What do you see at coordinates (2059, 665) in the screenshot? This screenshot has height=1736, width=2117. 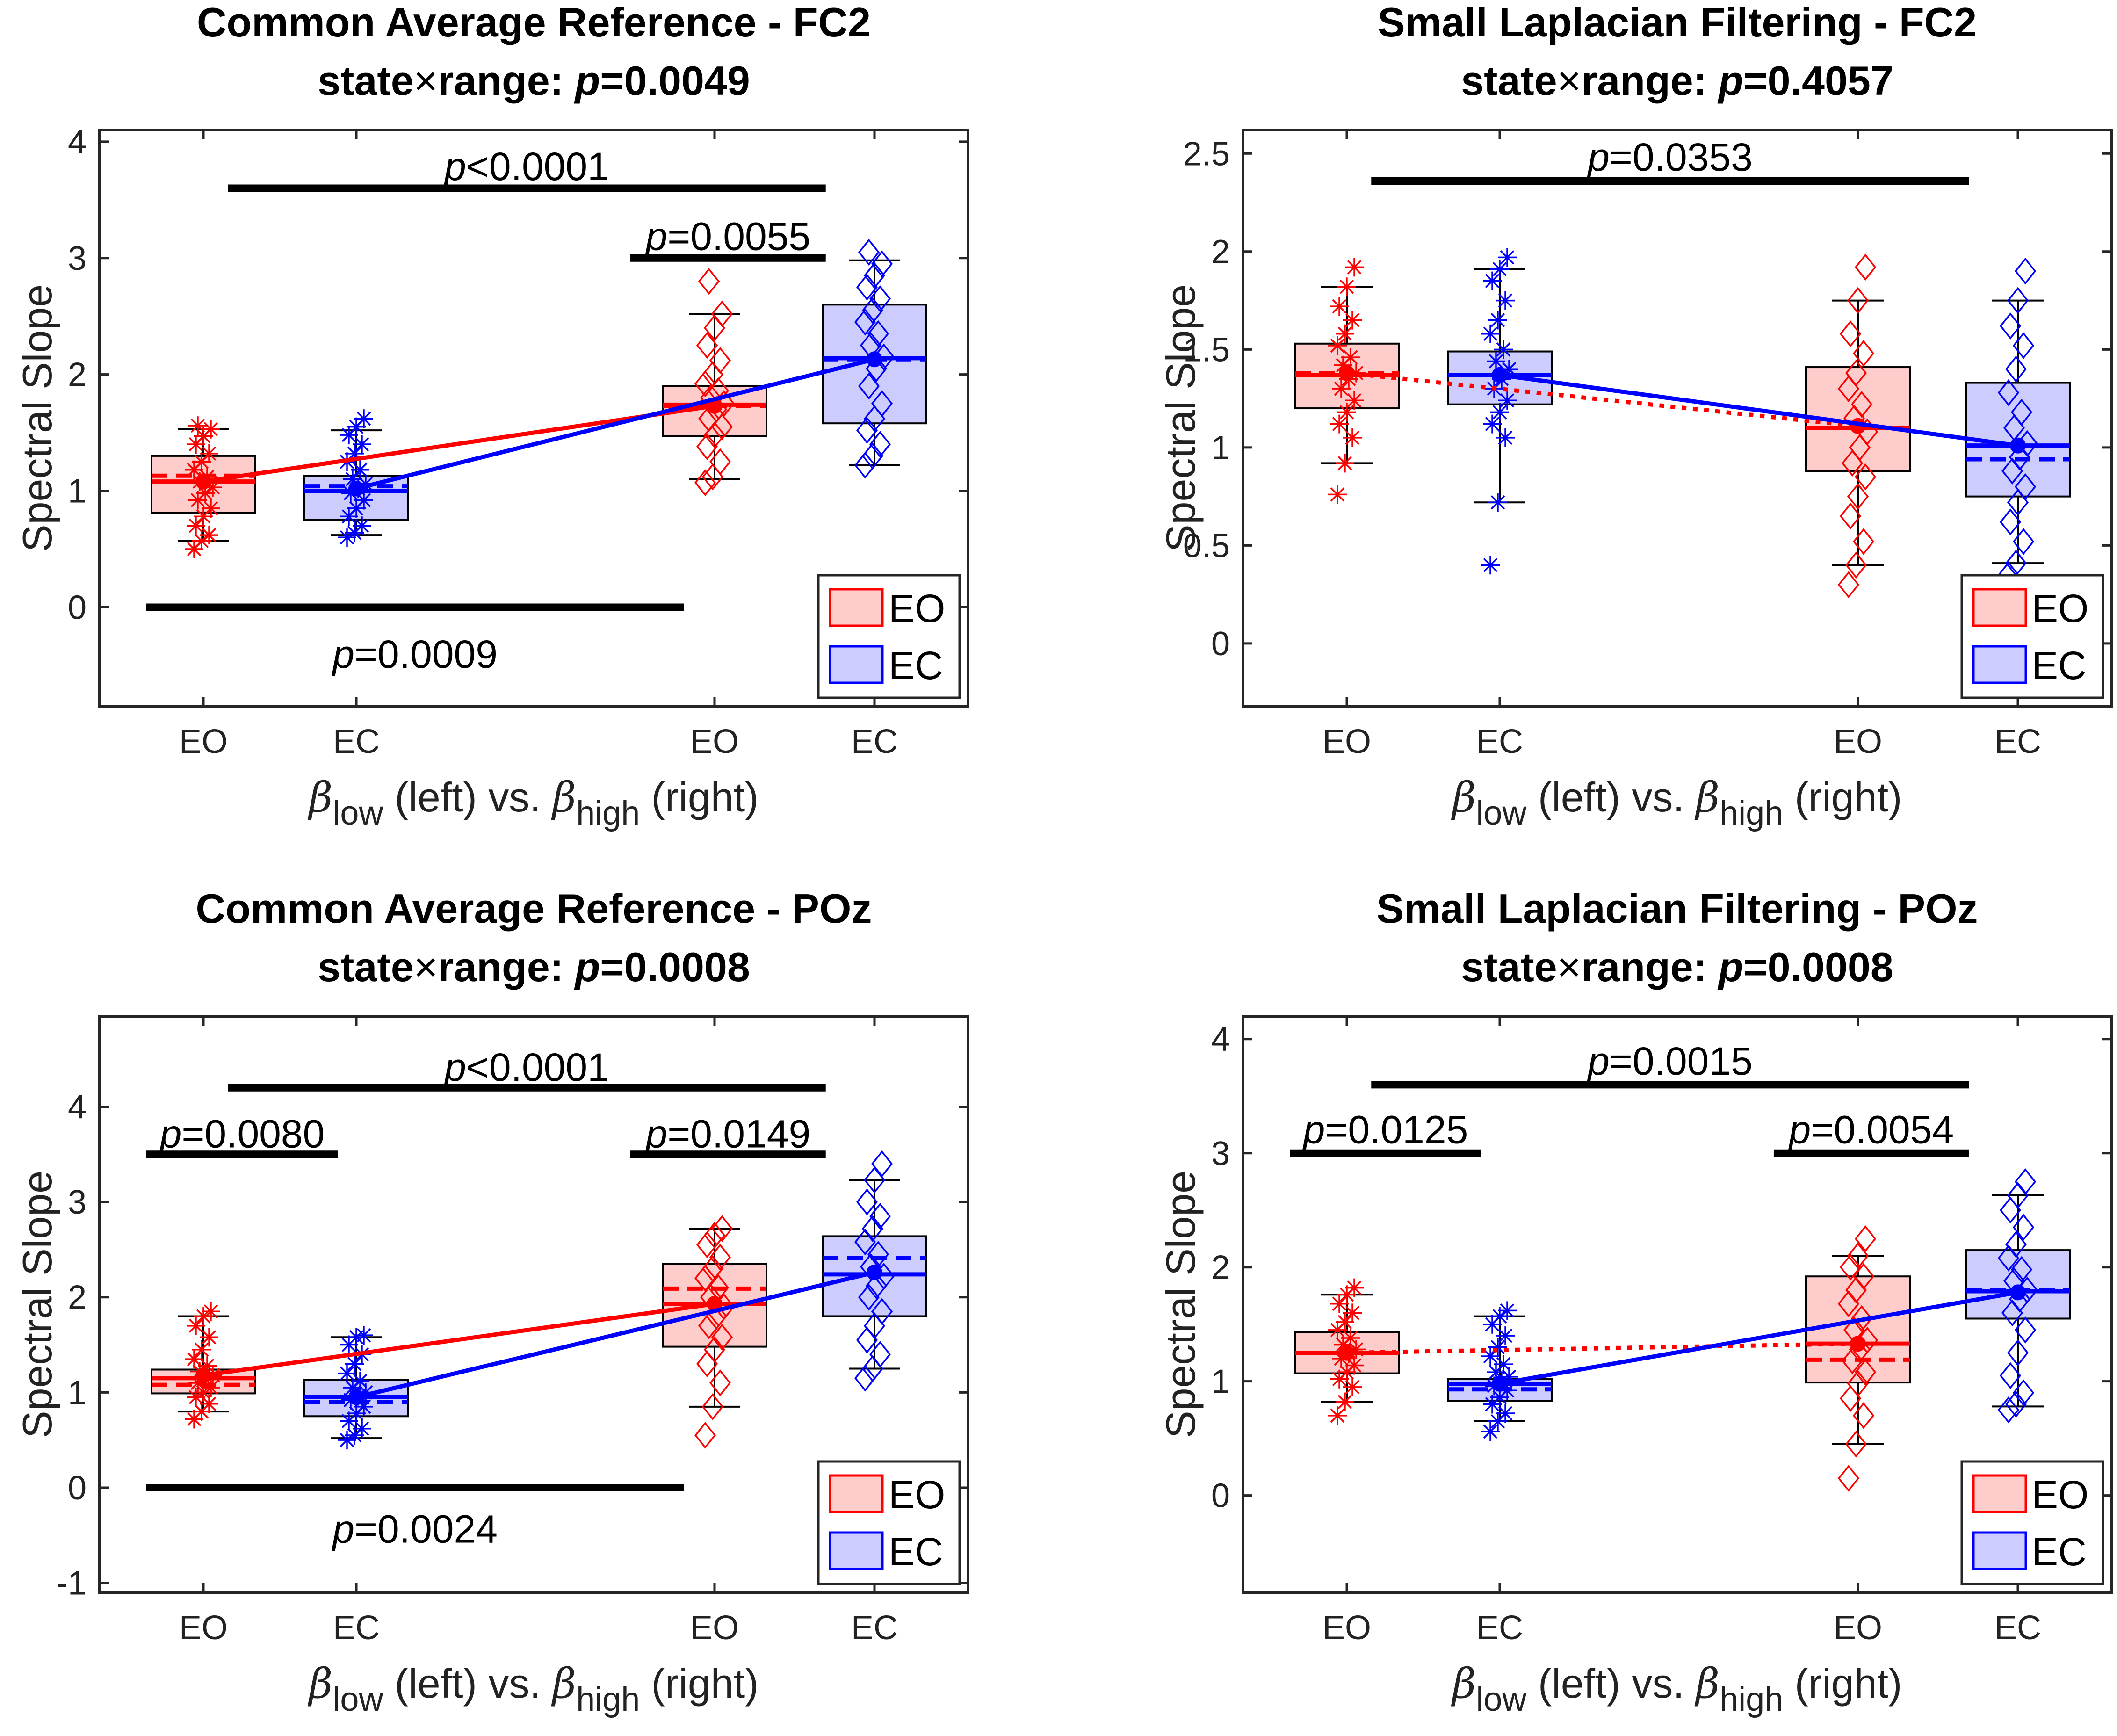 I see `legend-label-ec: EC` at bounding box center [2059, 665].